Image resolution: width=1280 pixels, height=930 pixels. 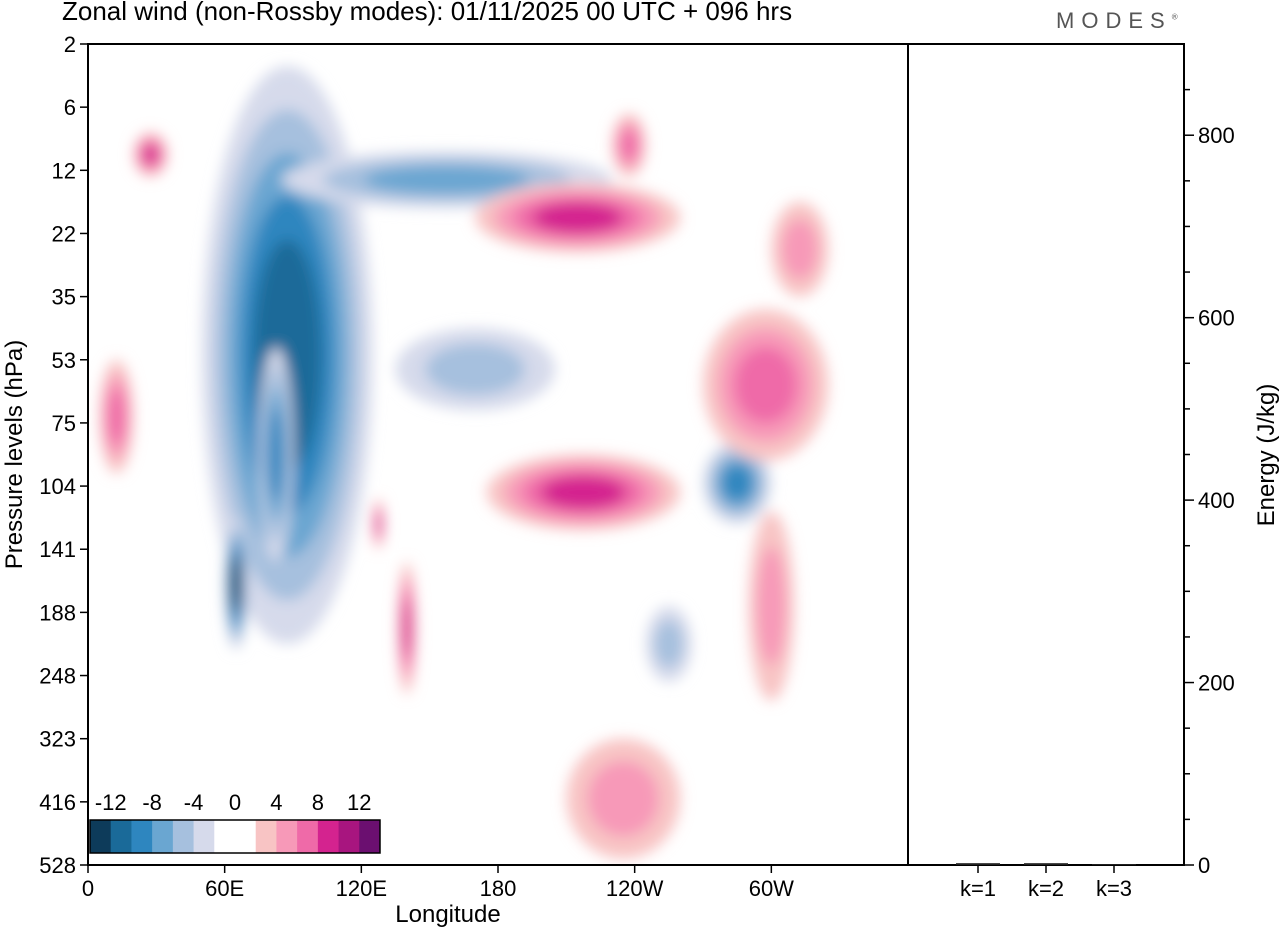 What do you see at coordinates (57, 802) in the screenshot?
I see `y-tick-label: 416` at bounding box center [57, 802].